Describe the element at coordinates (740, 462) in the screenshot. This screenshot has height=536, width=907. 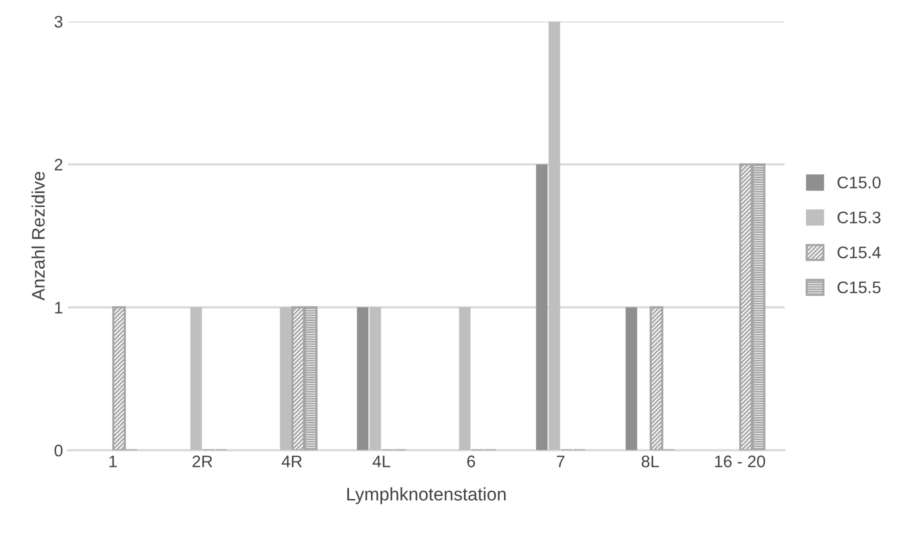
I see `x-tick-label: 16 - 20` at that location.